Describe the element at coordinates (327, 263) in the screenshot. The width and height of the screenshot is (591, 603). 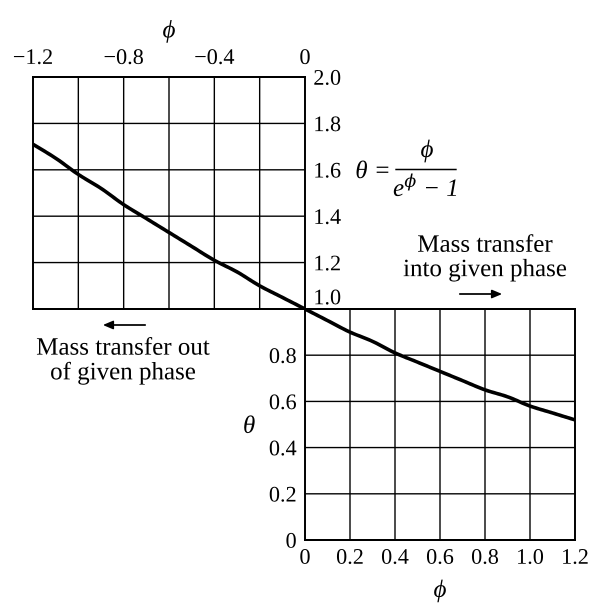
I see `y-tick-label: 1.2` at that location.